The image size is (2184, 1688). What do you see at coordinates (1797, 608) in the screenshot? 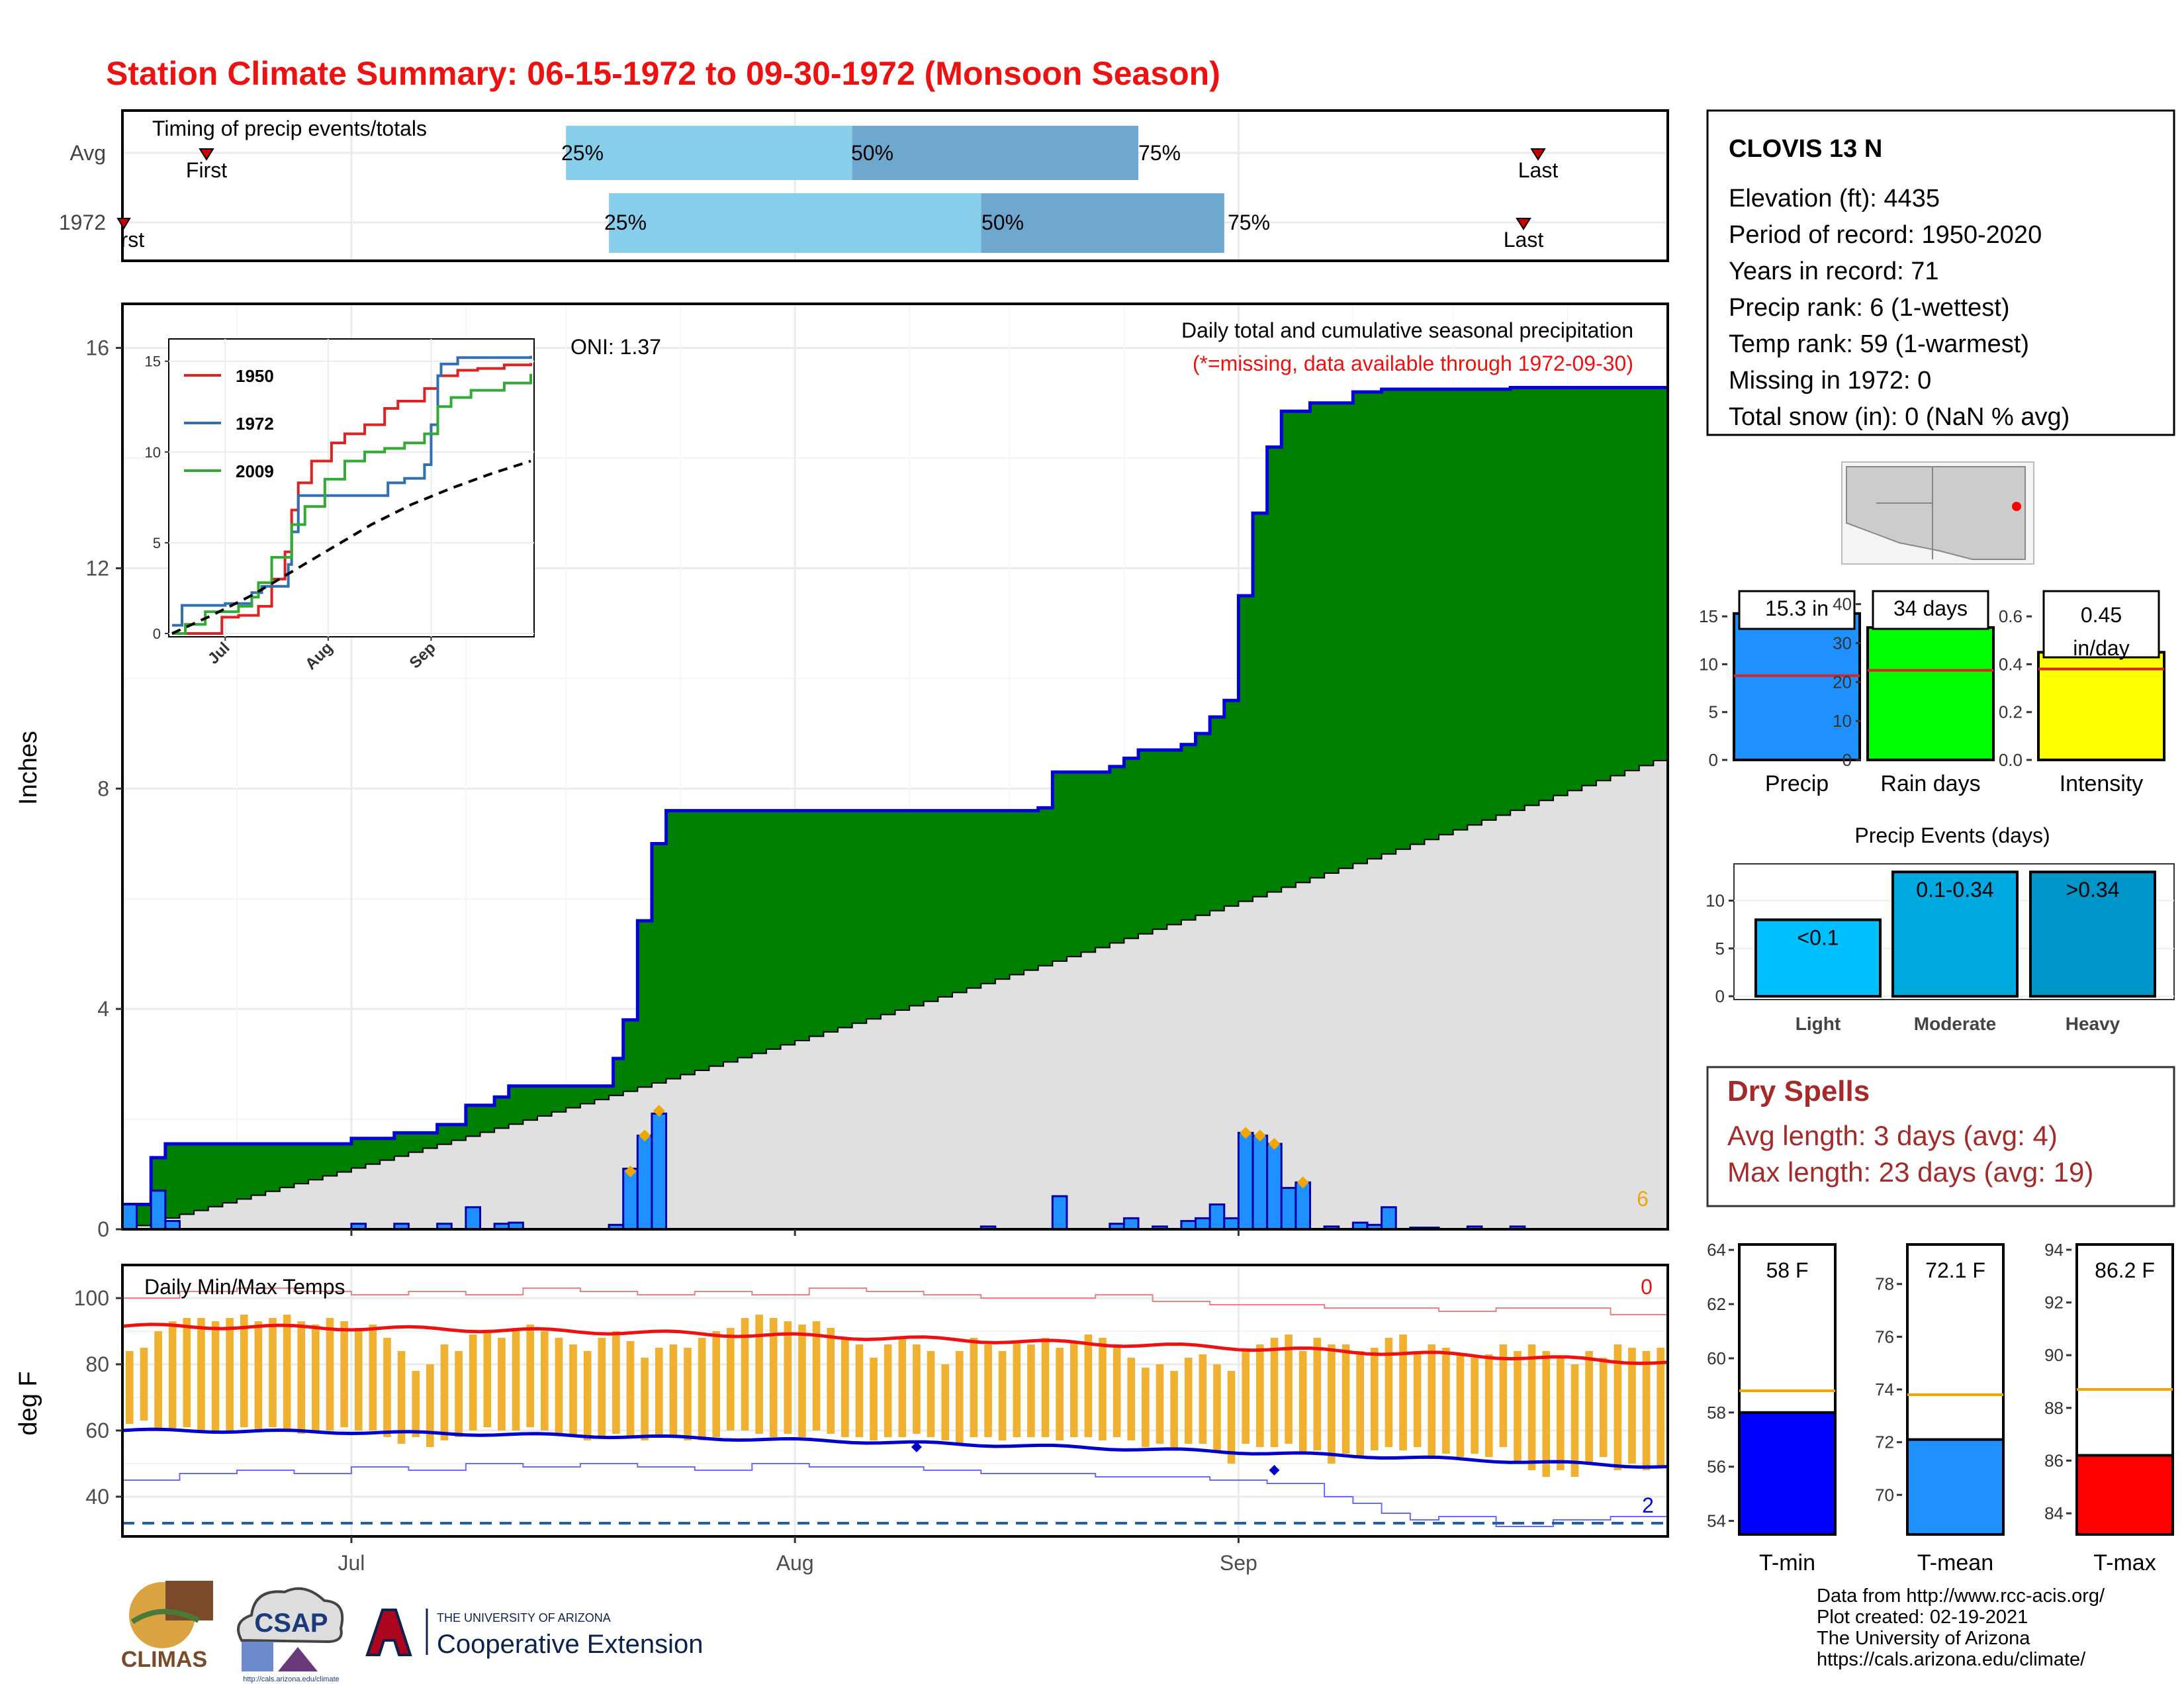
I see `summary-value-label-0: 15.3 in` at bounding box center [1797, 608].